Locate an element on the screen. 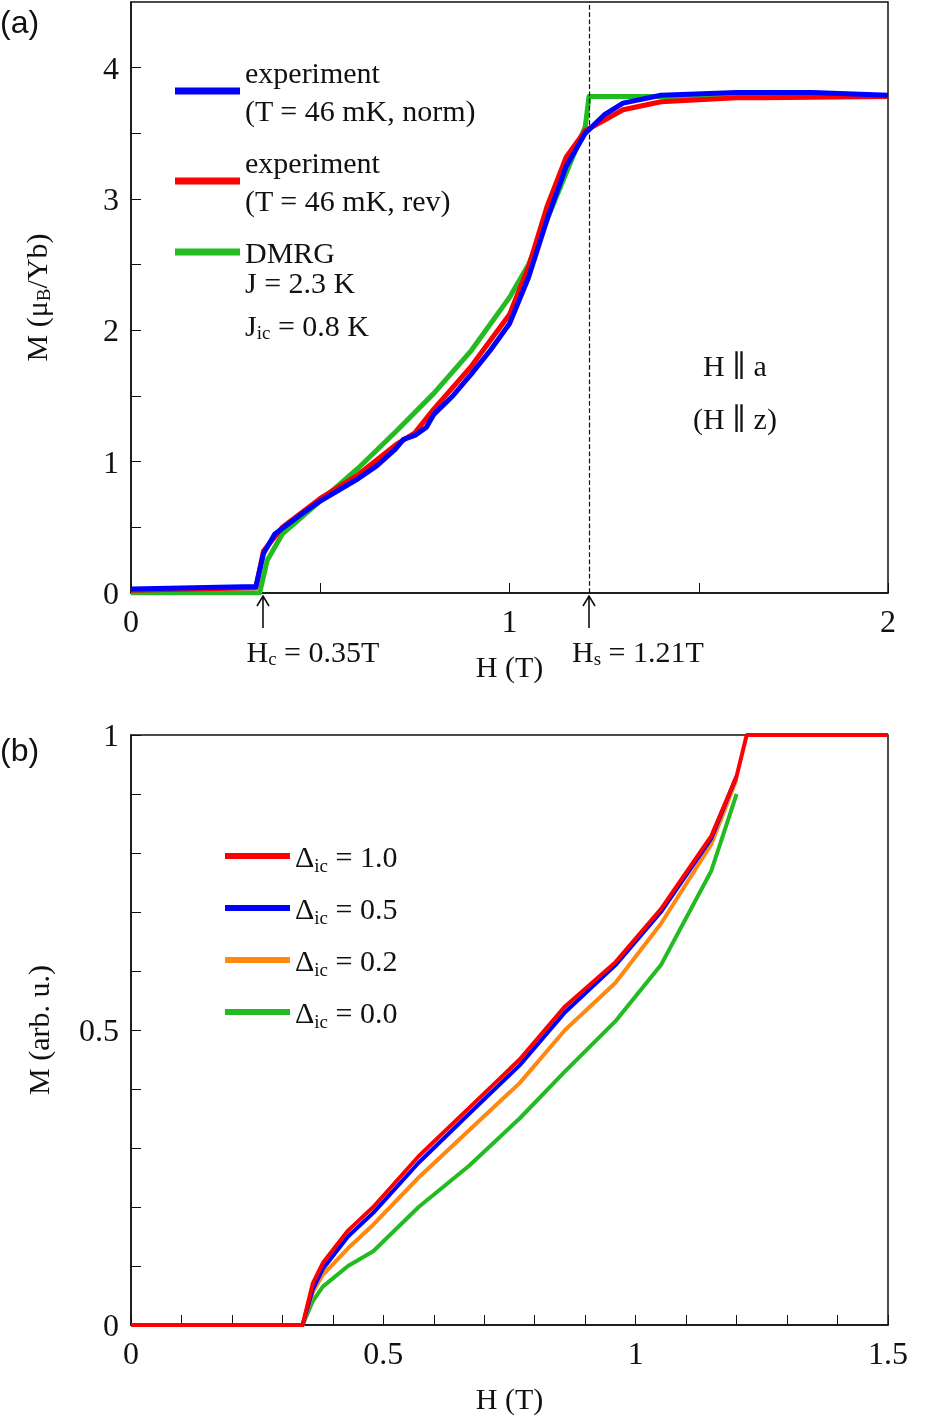 The height and width of the screenshot is (1423, 944). x-tick-label: 0.5 is located at coordinates (383, 1353).